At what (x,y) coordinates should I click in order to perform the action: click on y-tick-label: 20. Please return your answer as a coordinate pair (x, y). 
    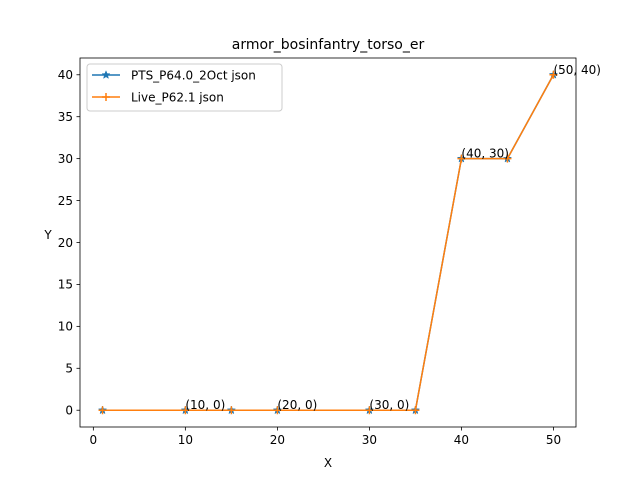
    Looking at the image, I should click on (65, 243).